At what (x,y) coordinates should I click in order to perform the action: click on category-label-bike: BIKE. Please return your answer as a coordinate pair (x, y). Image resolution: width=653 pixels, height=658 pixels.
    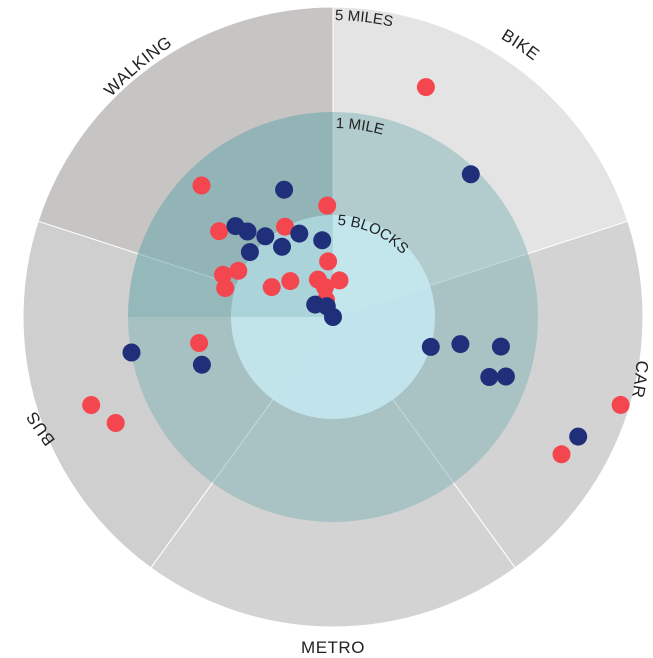
    Looking at the image, I should click on (520, 44).